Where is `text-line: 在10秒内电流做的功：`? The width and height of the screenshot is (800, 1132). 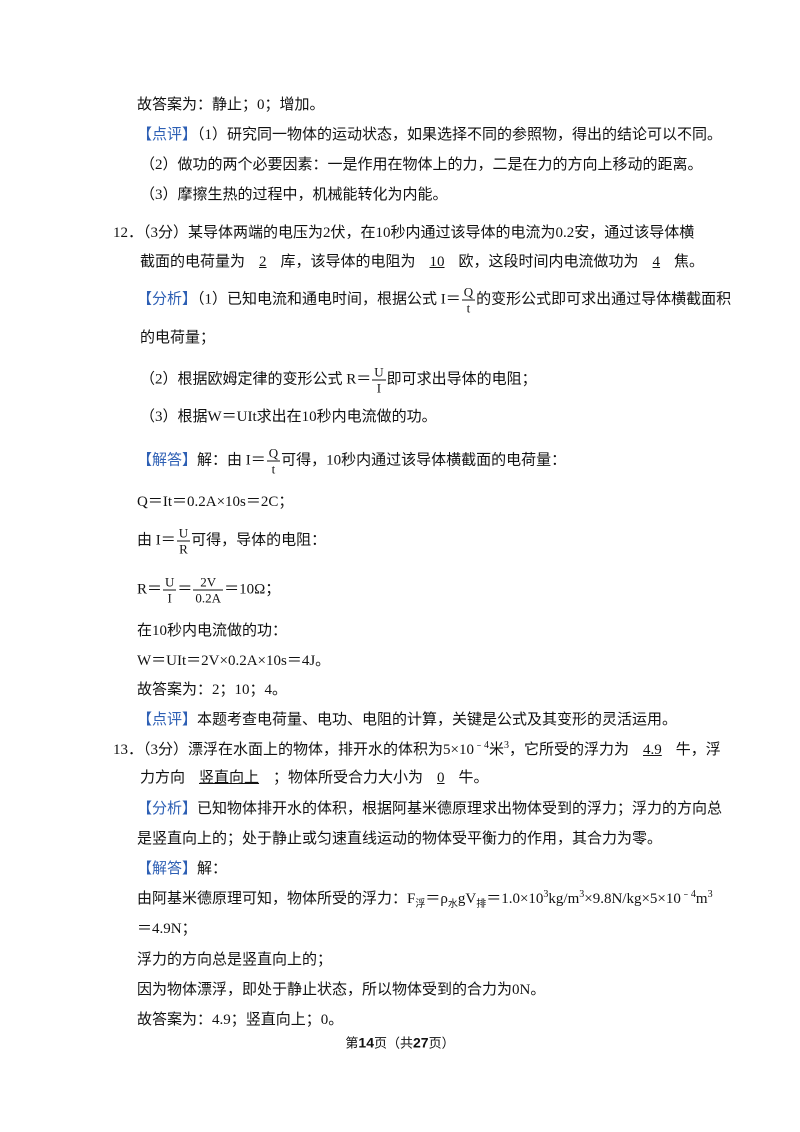 text-line: 在10秒内电流做的功： is located at coordinates (212, 631).